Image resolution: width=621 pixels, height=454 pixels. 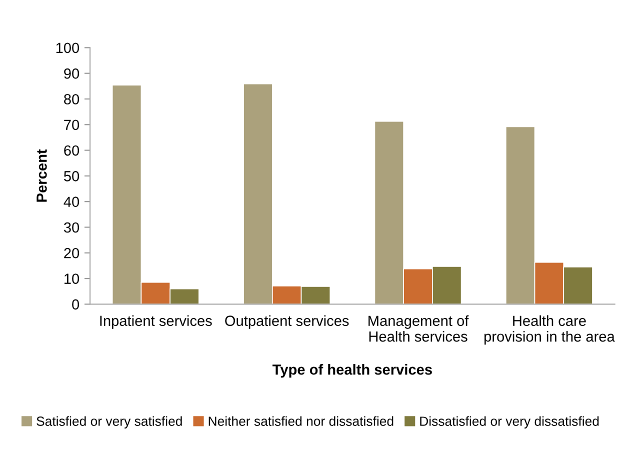 What do you see at coordinates (549, 330) in the screenshot?
I see `x-tick-label: Health care provision in the area` at bounding box center [549, 330].